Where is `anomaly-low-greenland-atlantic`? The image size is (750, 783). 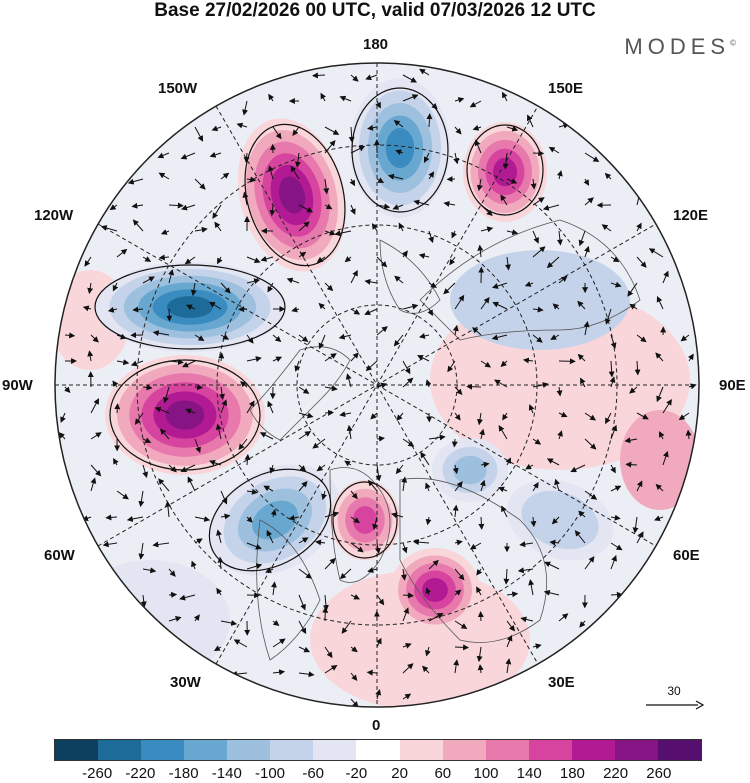
anomaly-low-greenland-atlantic is located at coordinates (275, 520).